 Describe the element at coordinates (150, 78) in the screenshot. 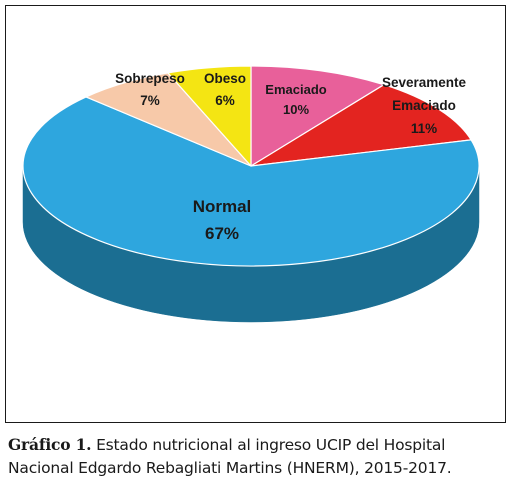

I see `slice-name-sobrepeso: Sobrepeso` at that location.